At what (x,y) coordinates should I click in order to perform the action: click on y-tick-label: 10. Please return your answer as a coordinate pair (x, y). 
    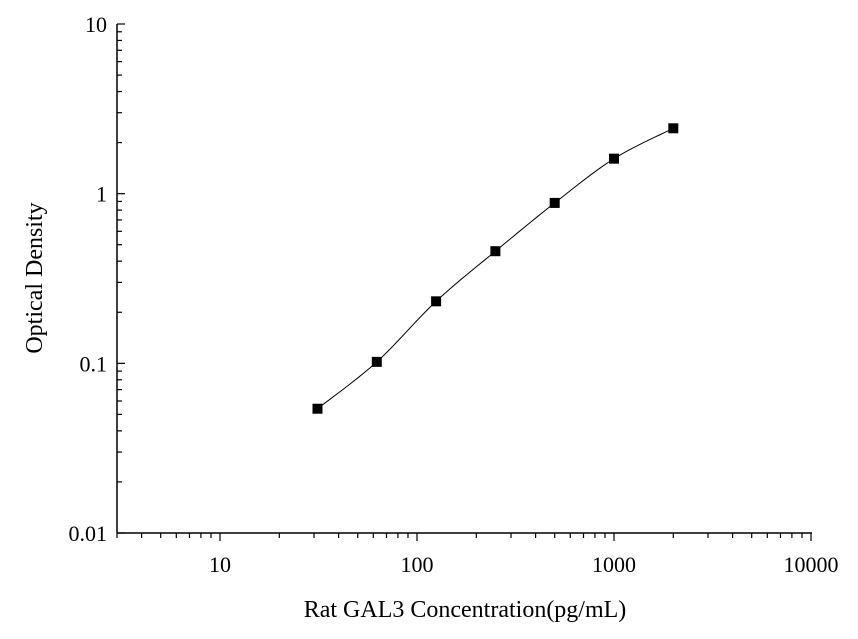
    Looking at the image, I should click on (96, 24).